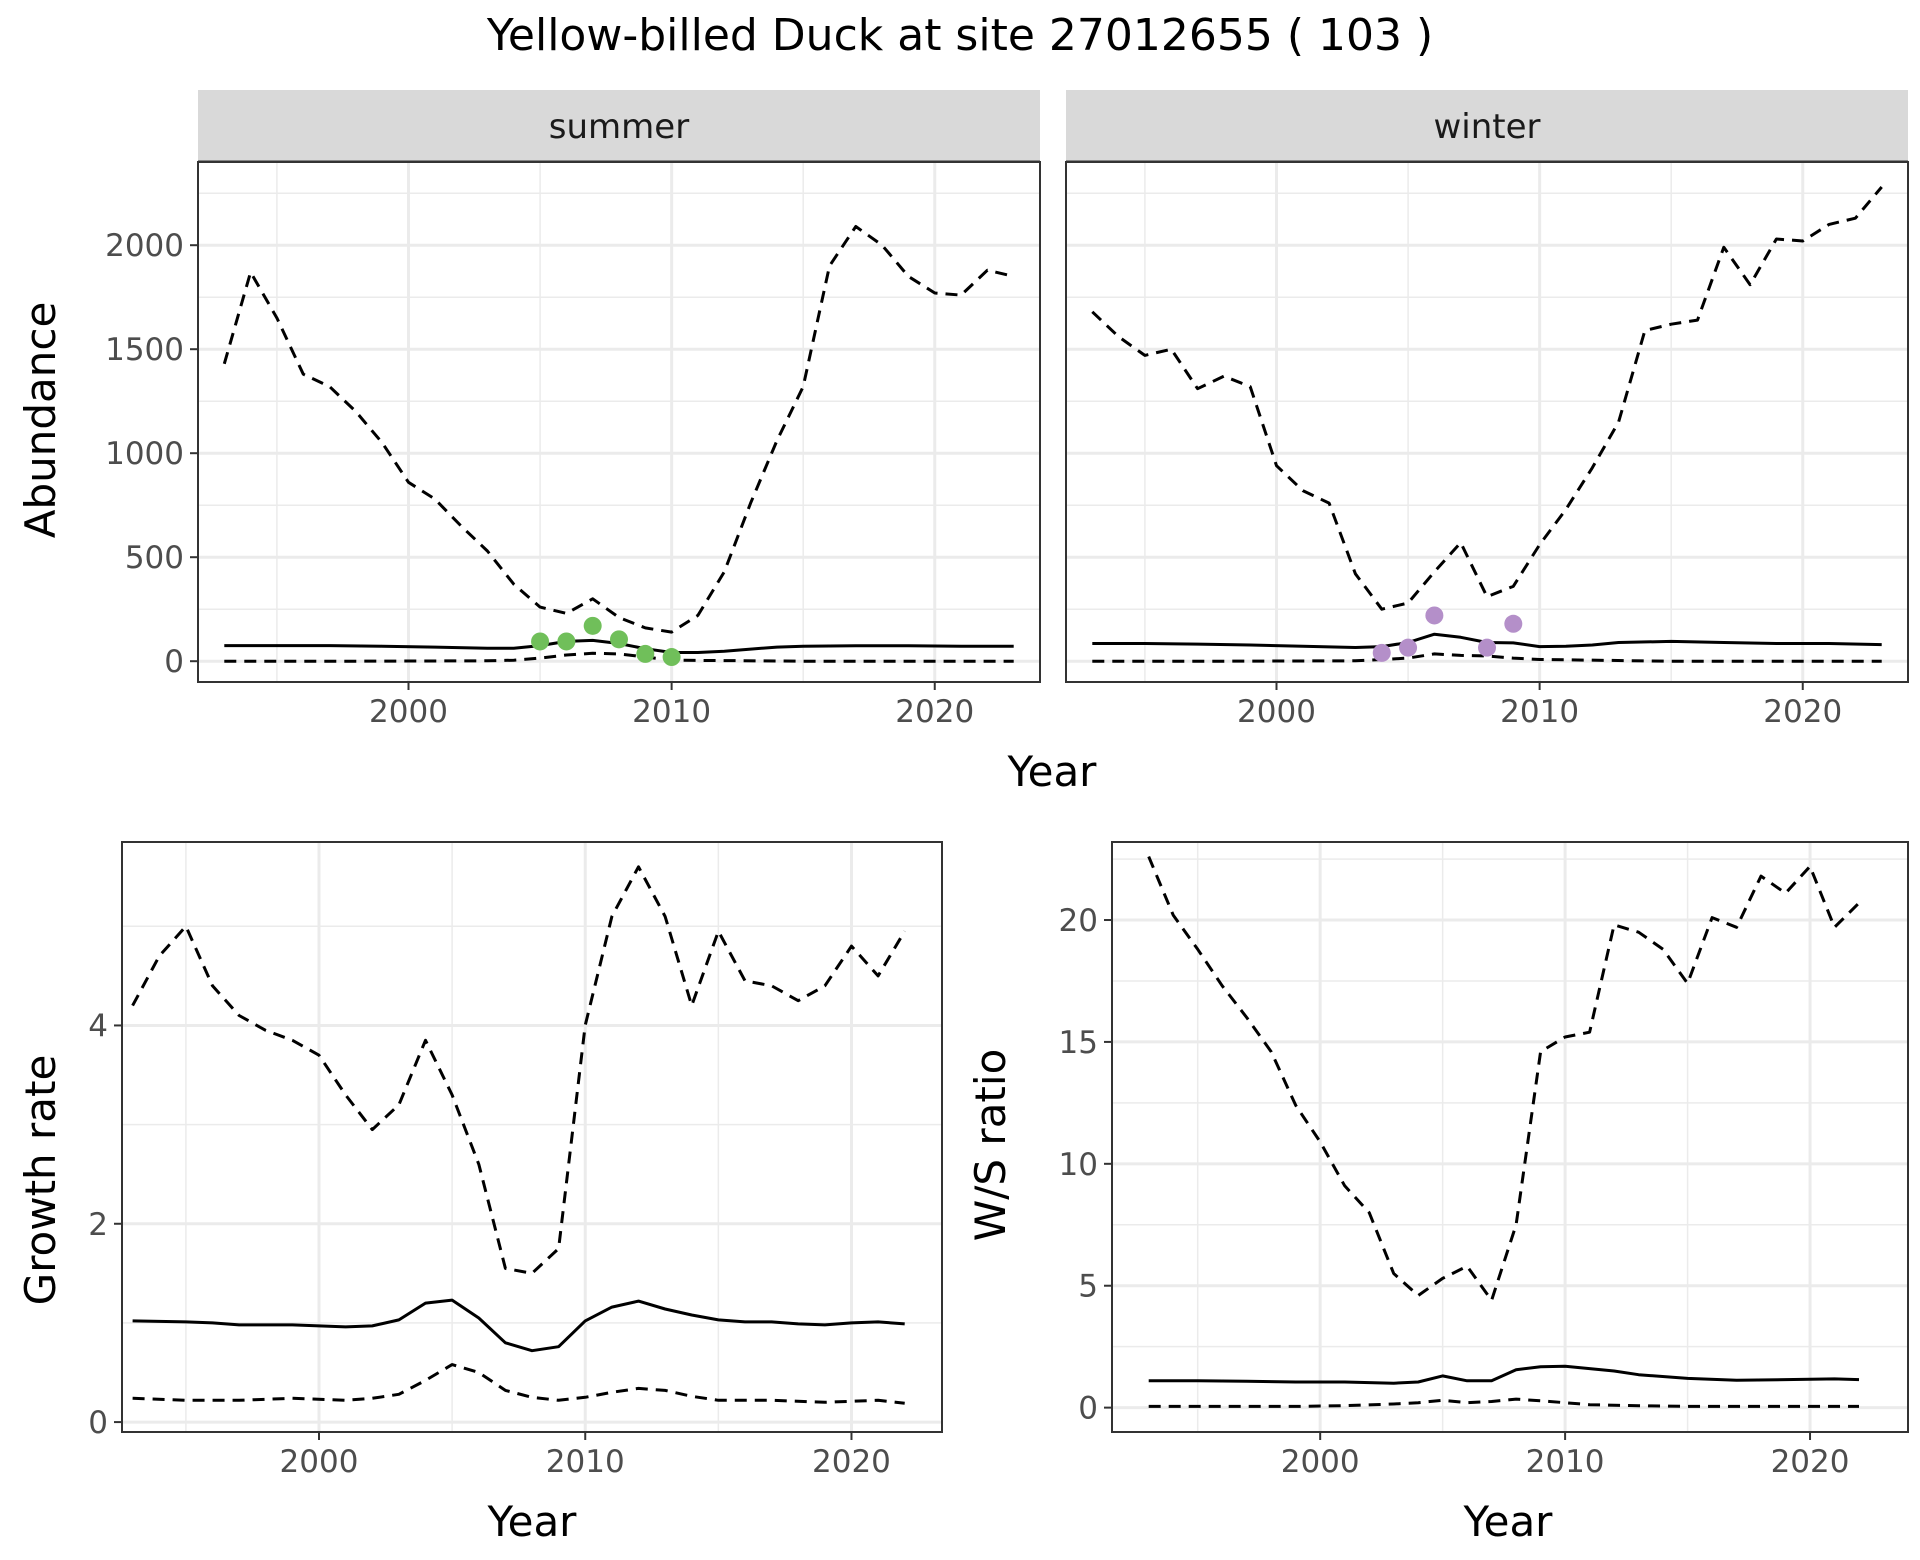 The height and width of the screenshot is (1560, 1920). Describe the element at coordinates (144, 350) in the screenshot. I see `y-tick-label: 1500` at that location.